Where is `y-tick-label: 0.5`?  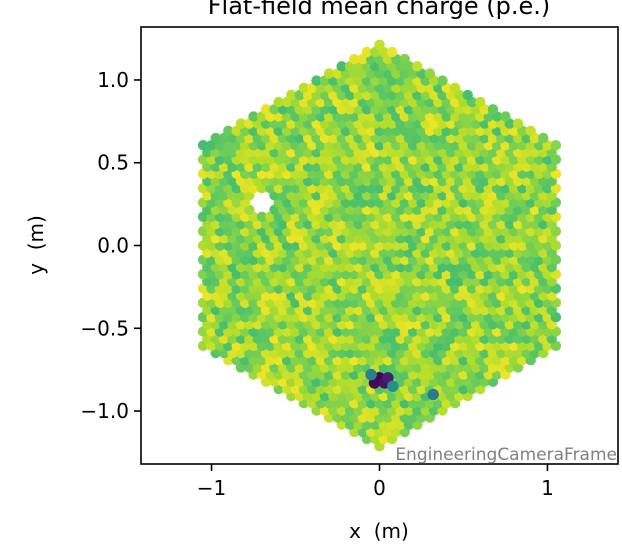 y-tick-label: 0.5 is located at coordinates (113, 163).